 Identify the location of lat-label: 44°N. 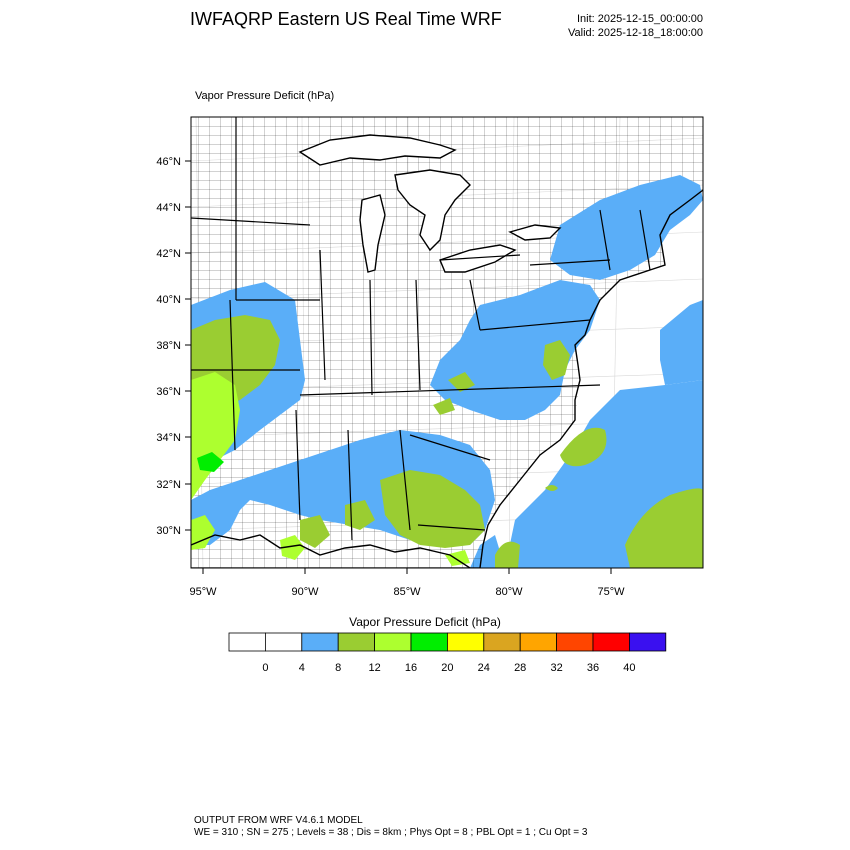
(168, 208).